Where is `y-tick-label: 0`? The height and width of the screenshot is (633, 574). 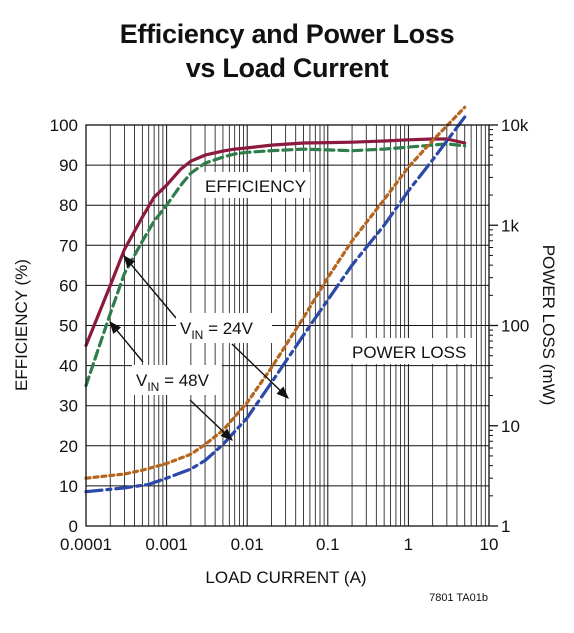
y-tick-label: 0 is located at coordinates (73, 526).